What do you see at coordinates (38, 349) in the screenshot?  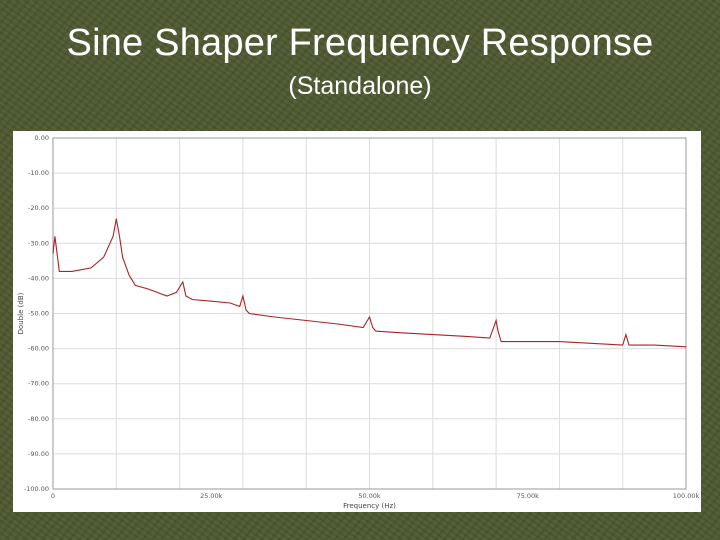 I see `y-tick-label: -60.00` at bounding box center [38, 349].